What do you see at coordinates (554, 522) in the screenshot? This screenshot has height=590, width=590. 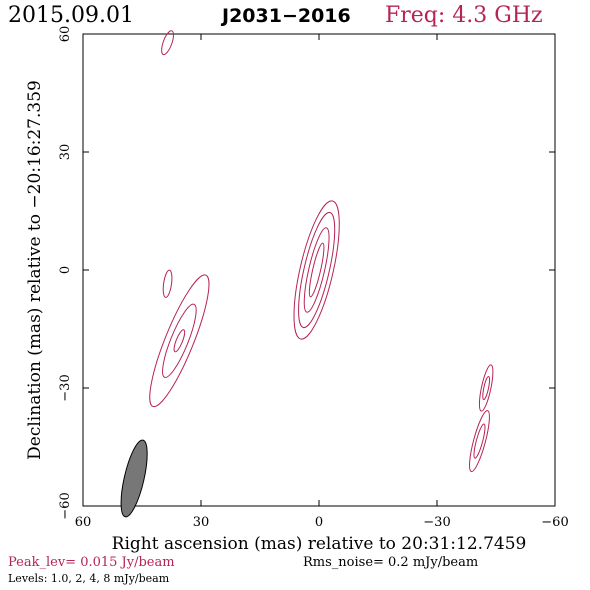 I see `x-tick-label: −60` at bounding box center [554, 522].